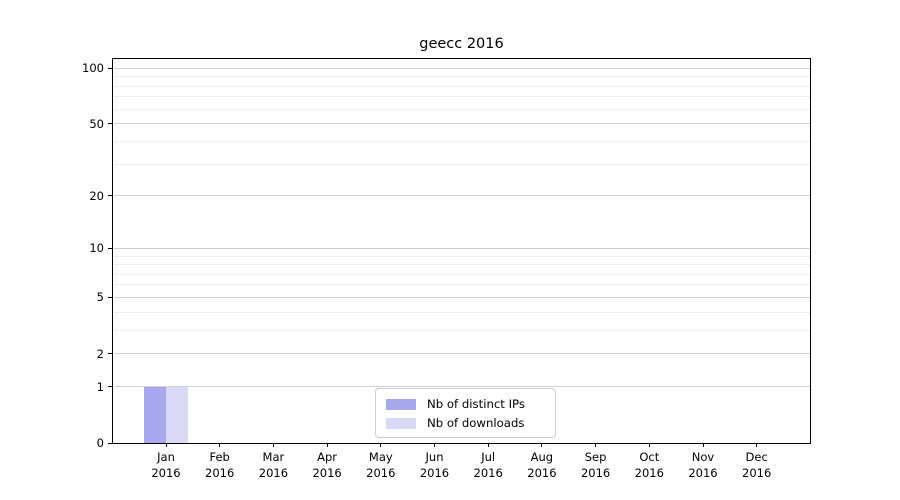  Describe the element at coordinates (595, 457) in the screenshot. I see `x-tick-month: Sep` at that location.